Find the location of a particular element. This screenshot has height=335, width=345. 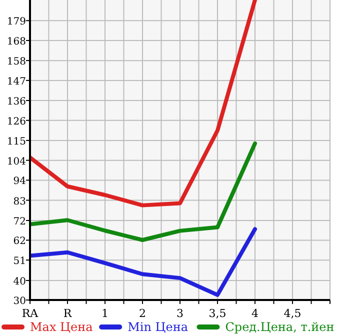

y-tick-label: 147 is located at coordinates (16, 82).